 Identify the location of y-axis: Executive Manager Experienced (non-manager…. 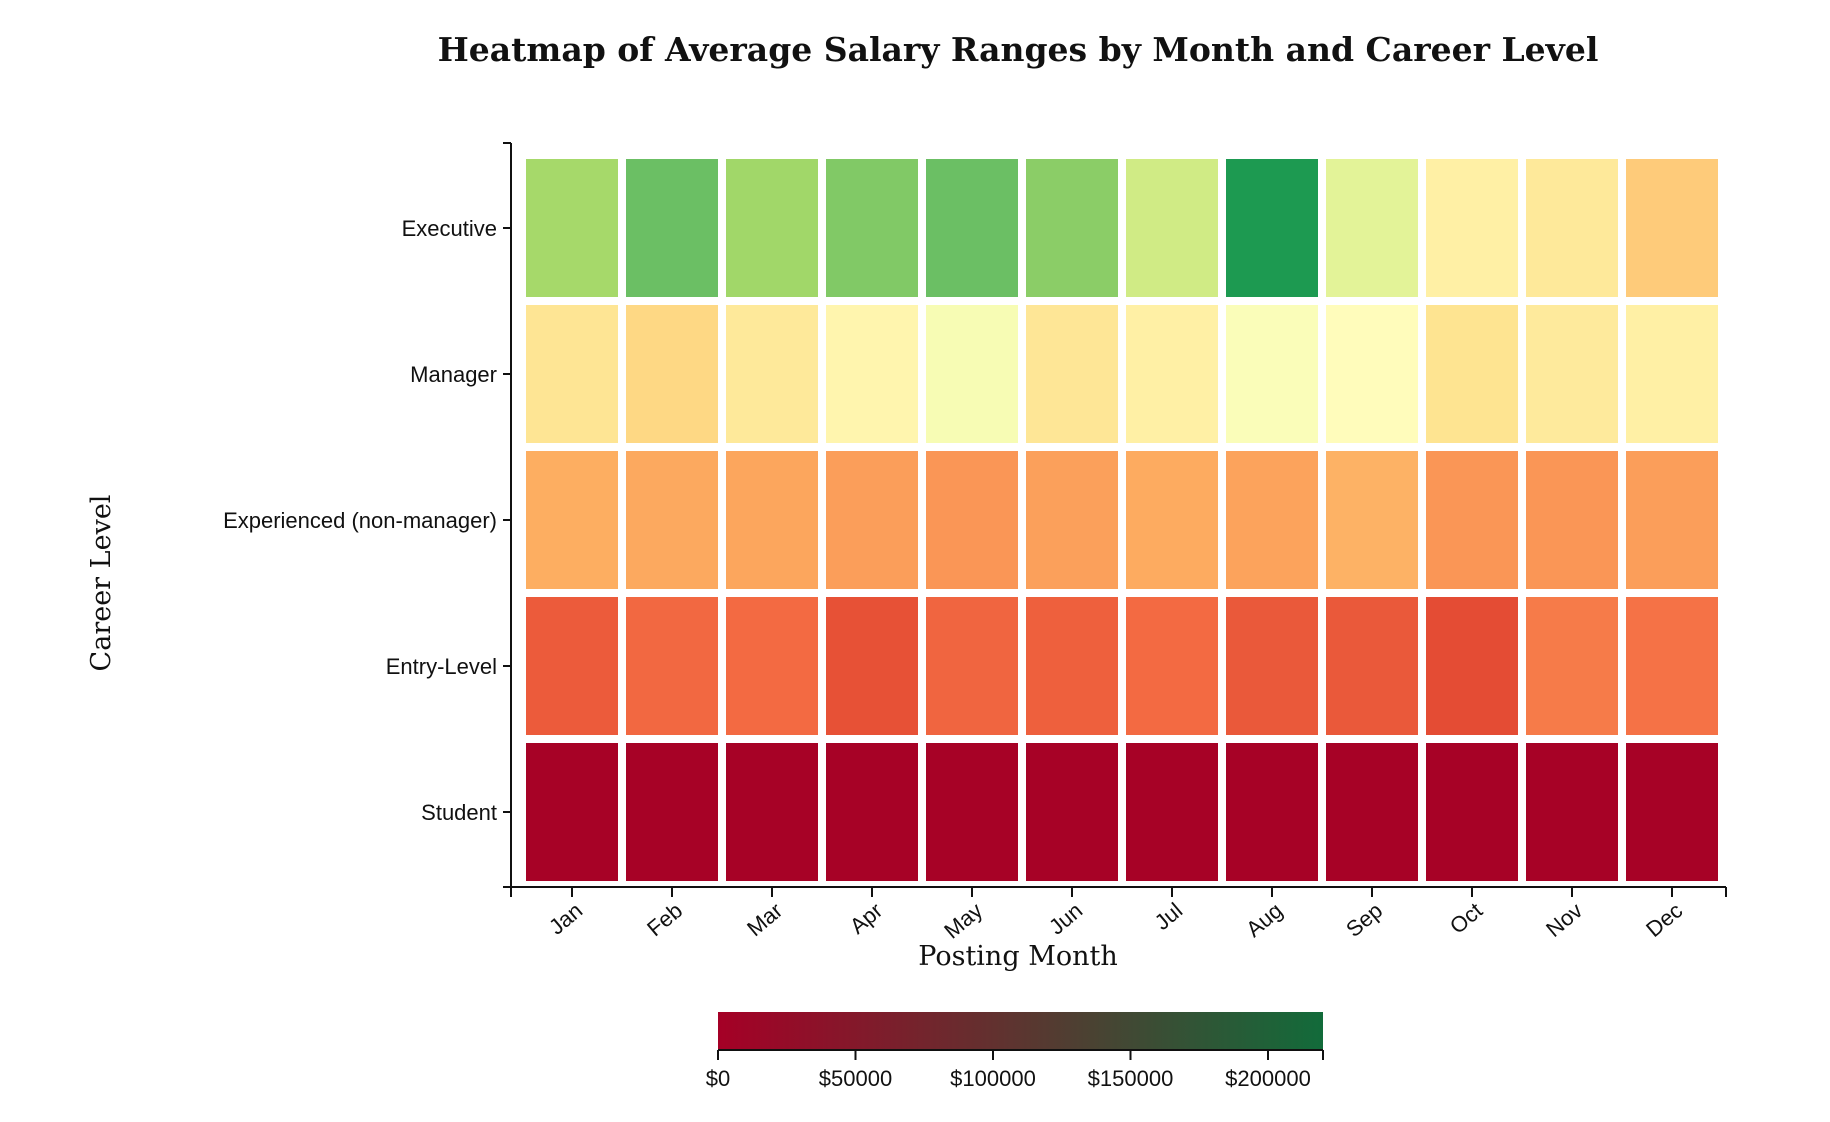
(367, 515).